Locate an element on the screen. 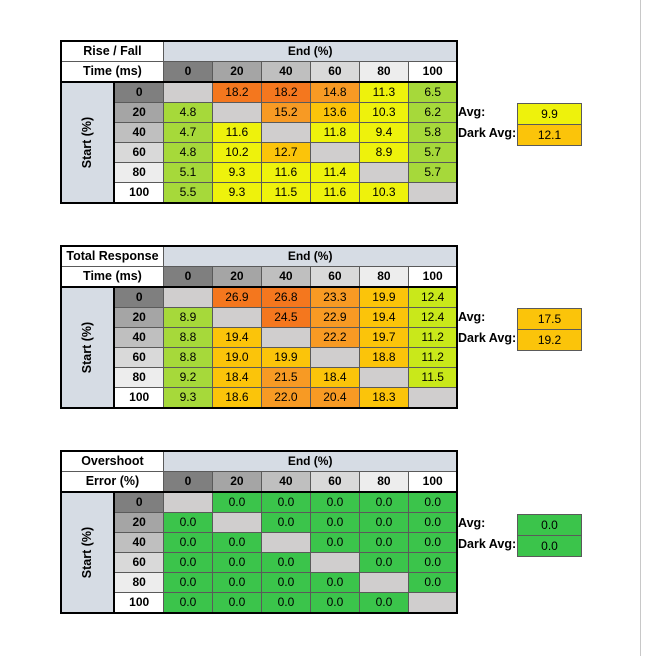 The height and width of the screenshot is (656, 646). start-axis-text: Start (%) is located at coordinates (87, 142).